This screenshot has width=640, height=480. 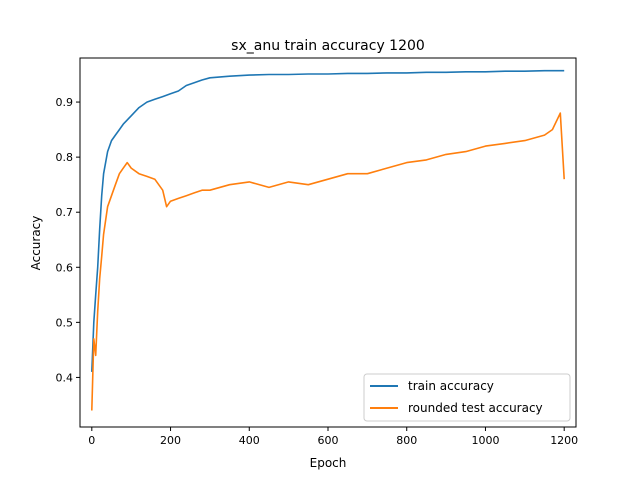 I want to click on y-tick-label: 0.7, so click(x=65, y=212).